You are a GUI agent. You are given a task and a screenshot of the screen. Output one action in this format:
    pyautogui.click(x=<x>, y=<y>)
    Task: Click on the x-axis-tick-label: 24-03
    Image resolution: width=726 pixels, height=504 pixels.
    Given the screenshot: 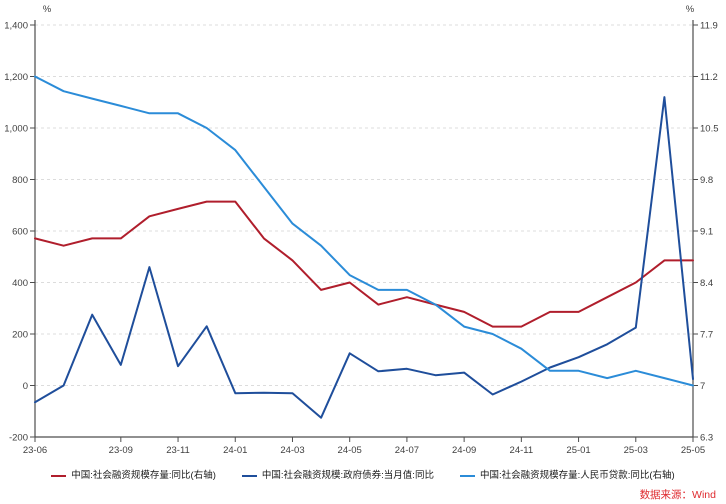 What is the action you would take?
    pyautogui.click(x=292, y=450)
    